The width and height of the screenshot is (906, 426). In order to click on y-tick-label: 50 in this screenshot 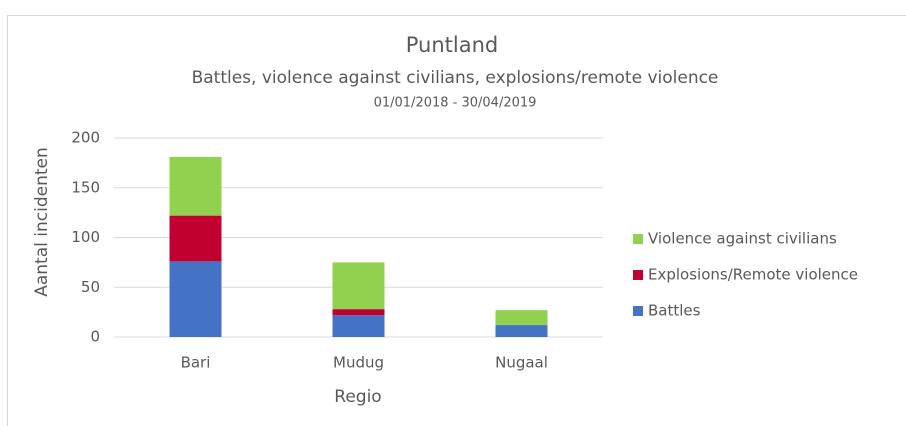, I will do `click(90, 287)`.